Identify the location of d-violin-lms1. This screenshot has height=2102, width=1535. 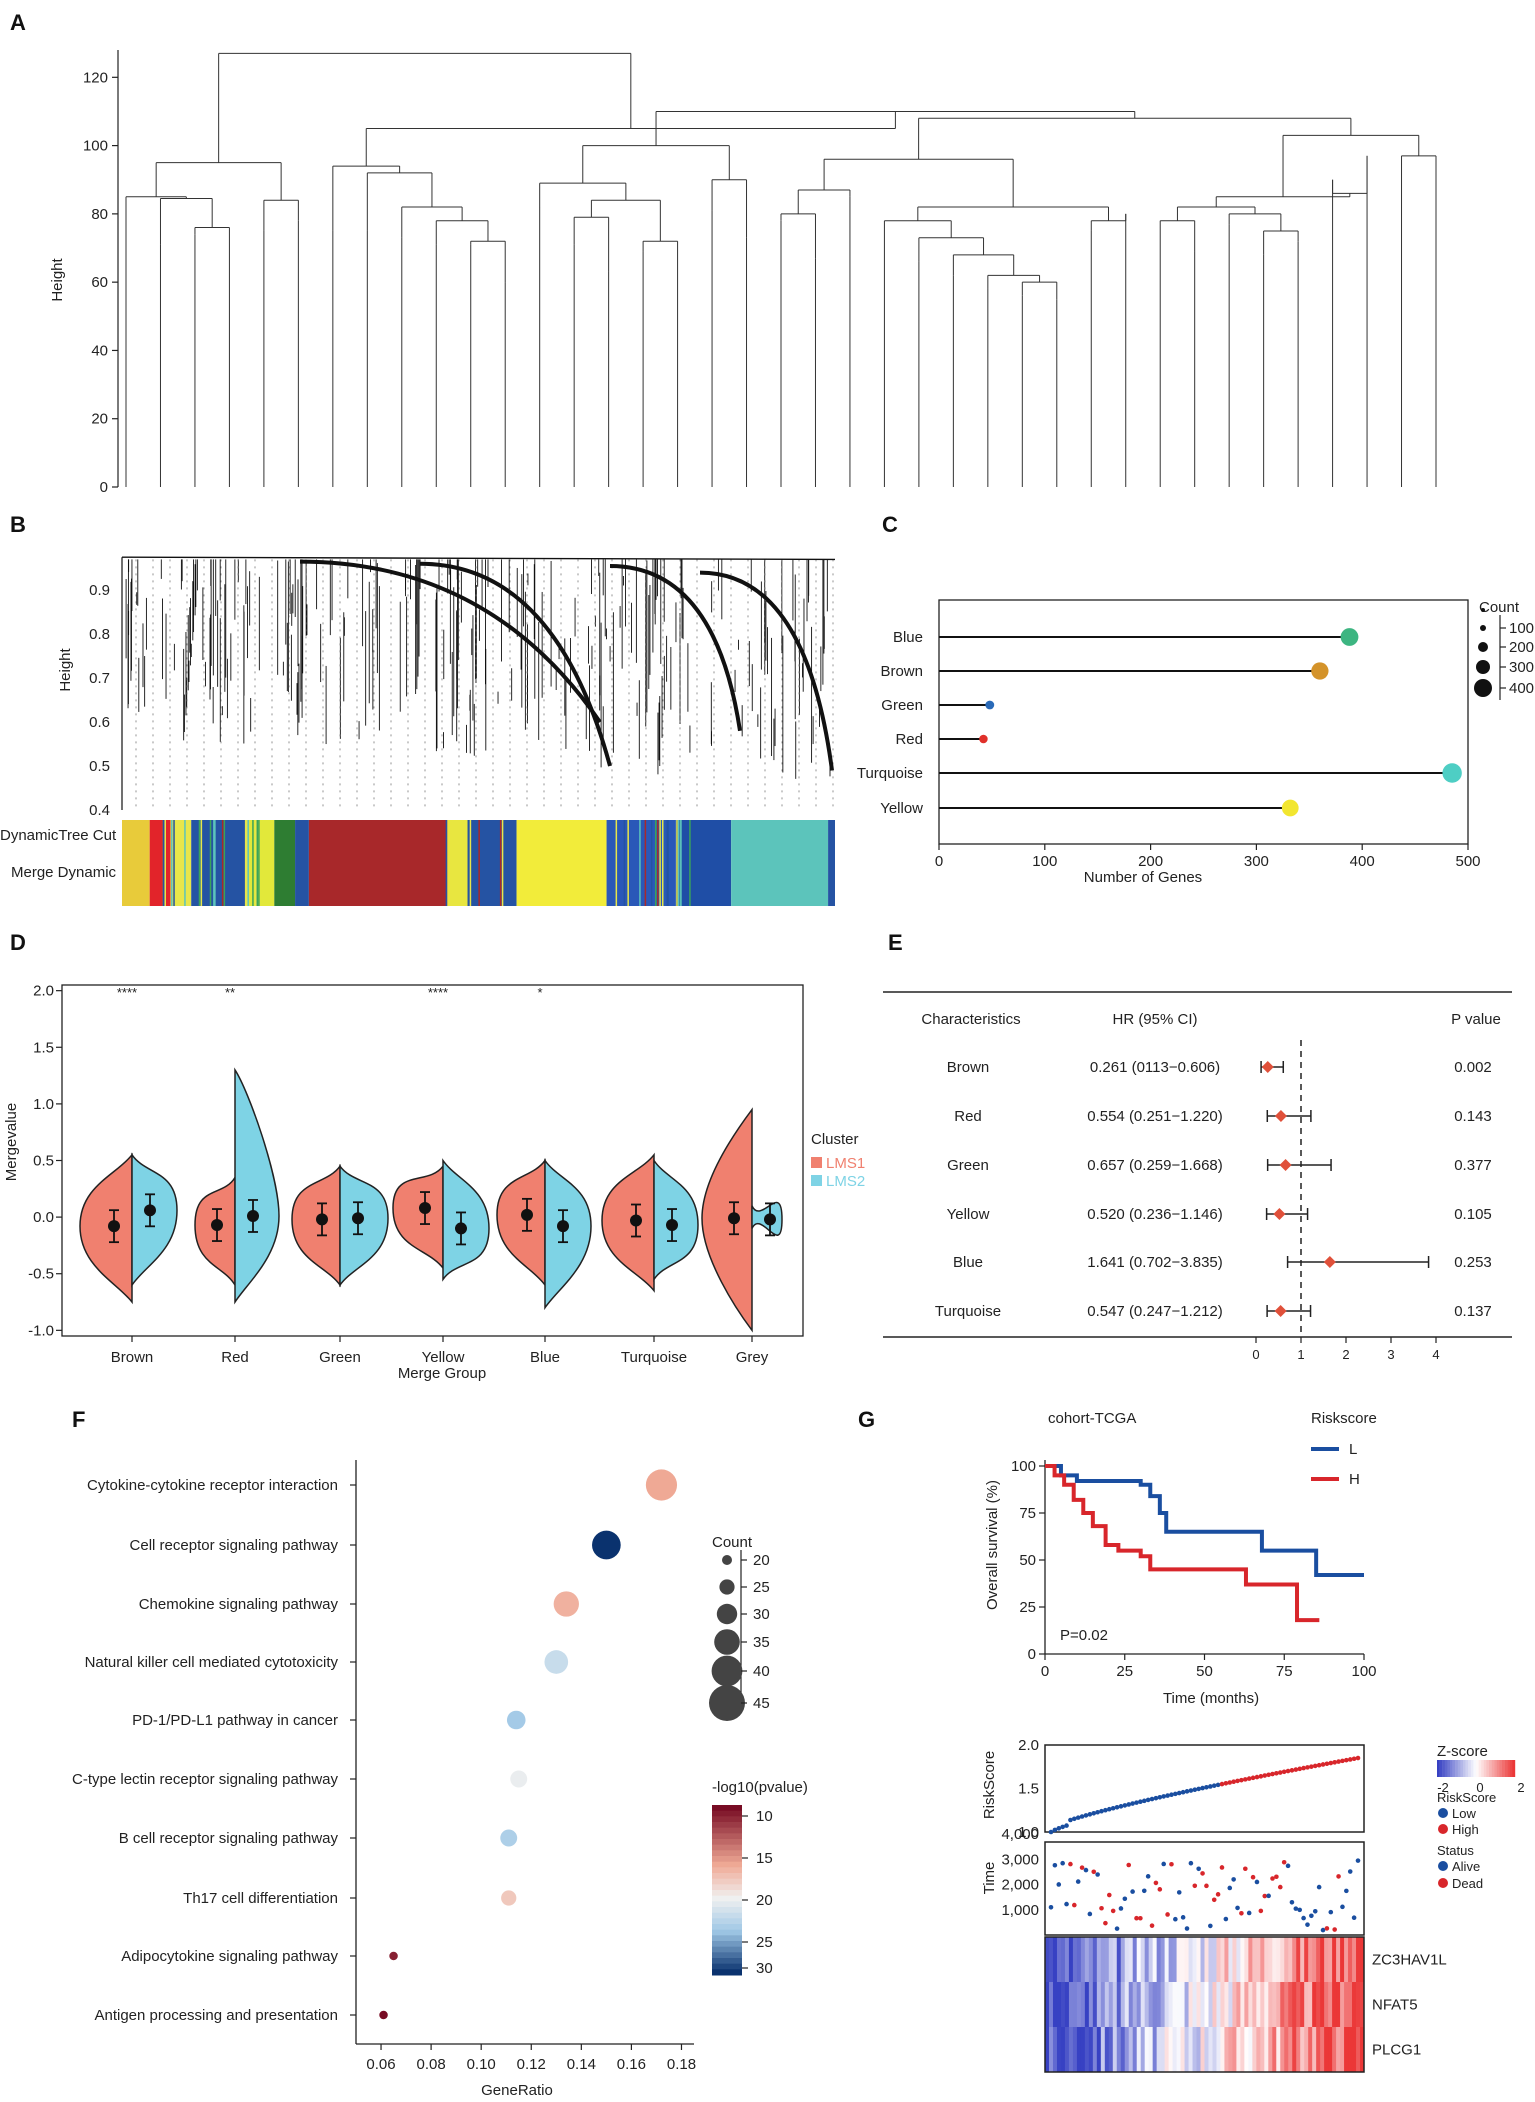
(628, 1222).